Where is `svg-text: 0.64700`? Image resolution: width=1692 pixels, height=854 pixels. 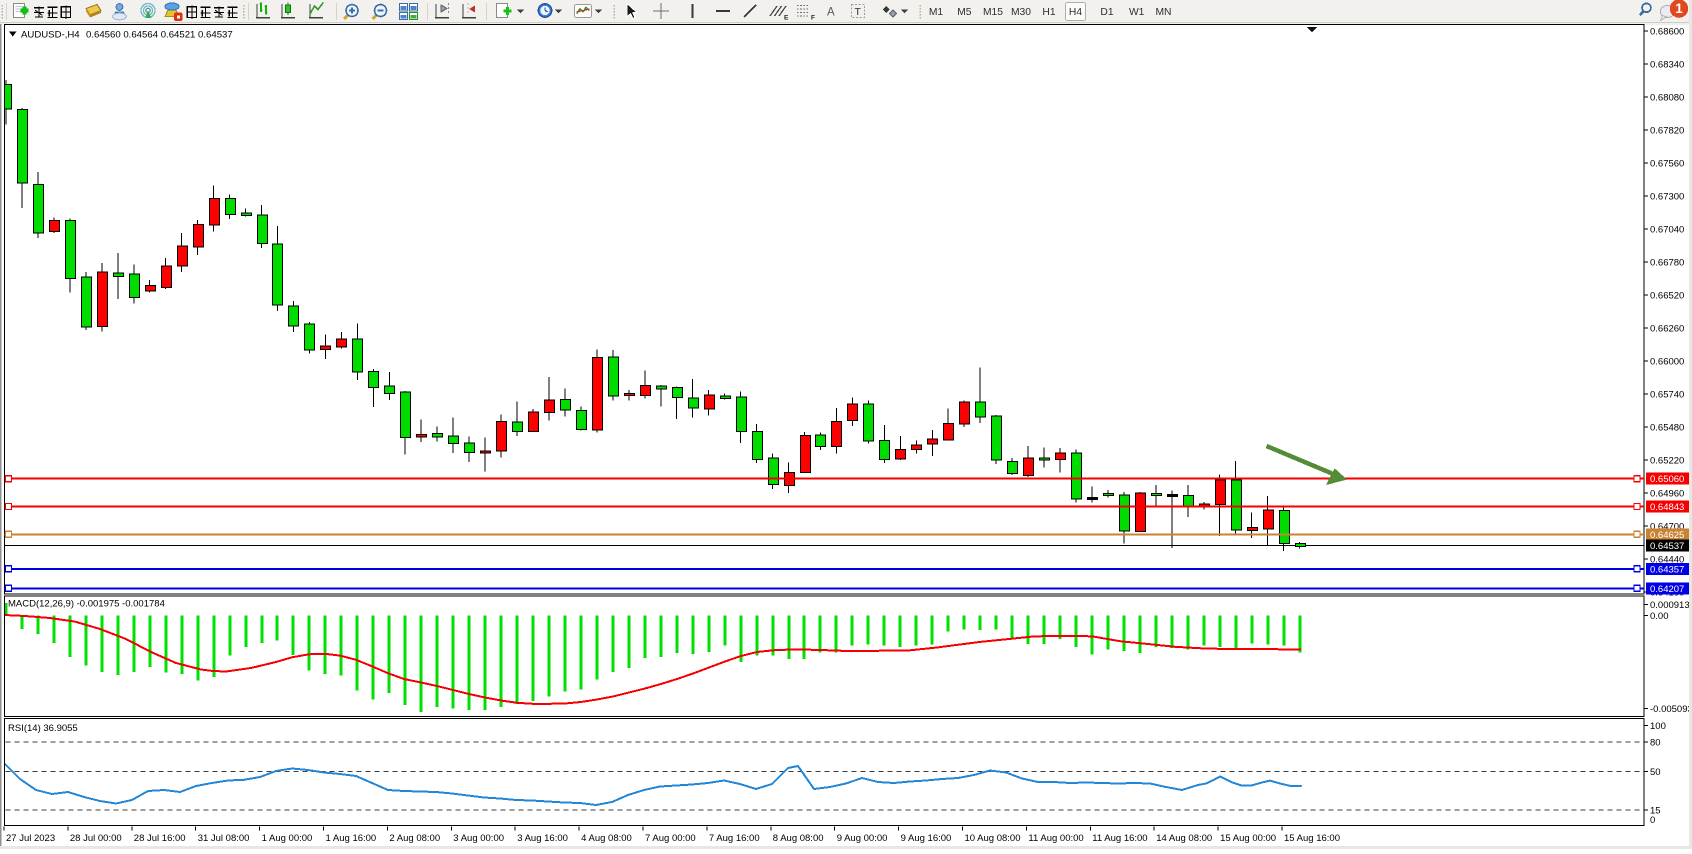
svg-text: 0.64700 is located at coordinates (1667, 527).